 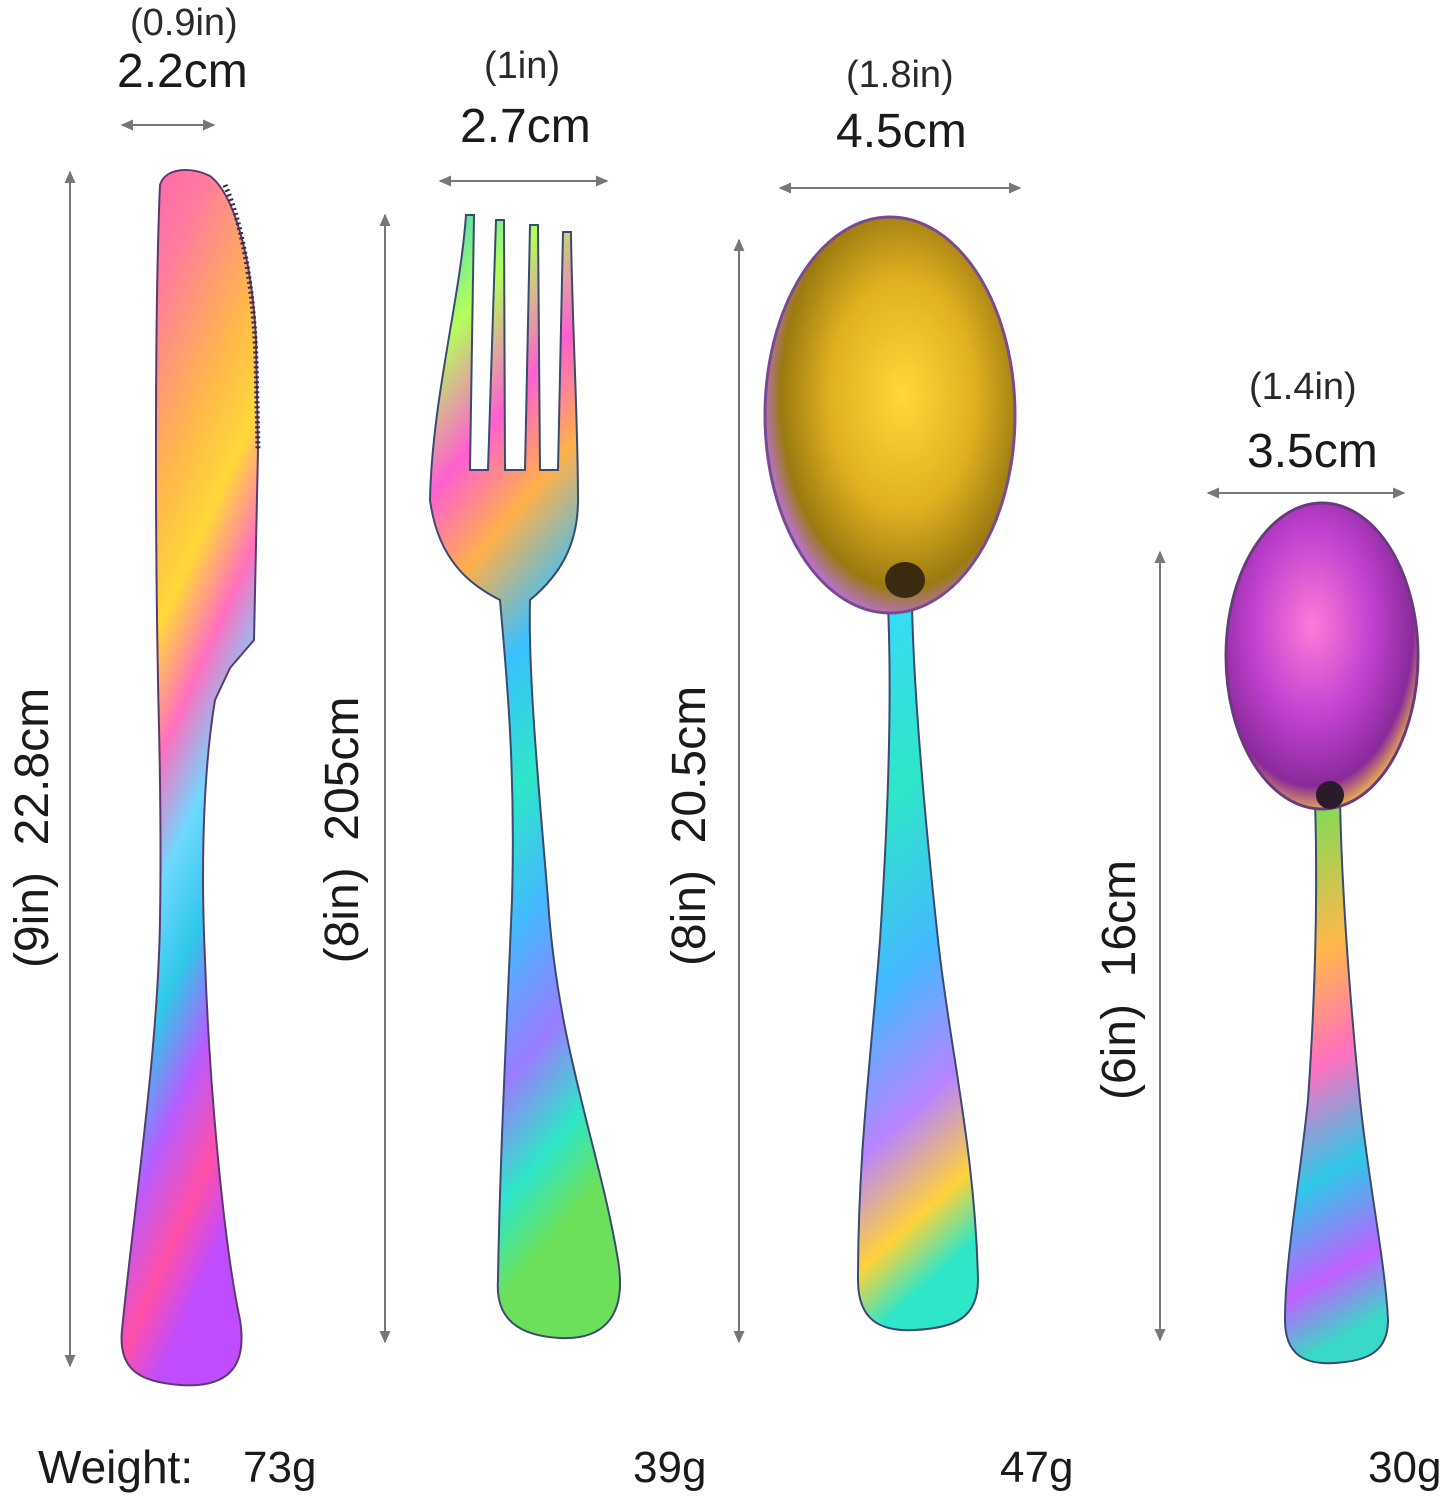 I want to click on knife-illustration, so click(x=190, y=778).